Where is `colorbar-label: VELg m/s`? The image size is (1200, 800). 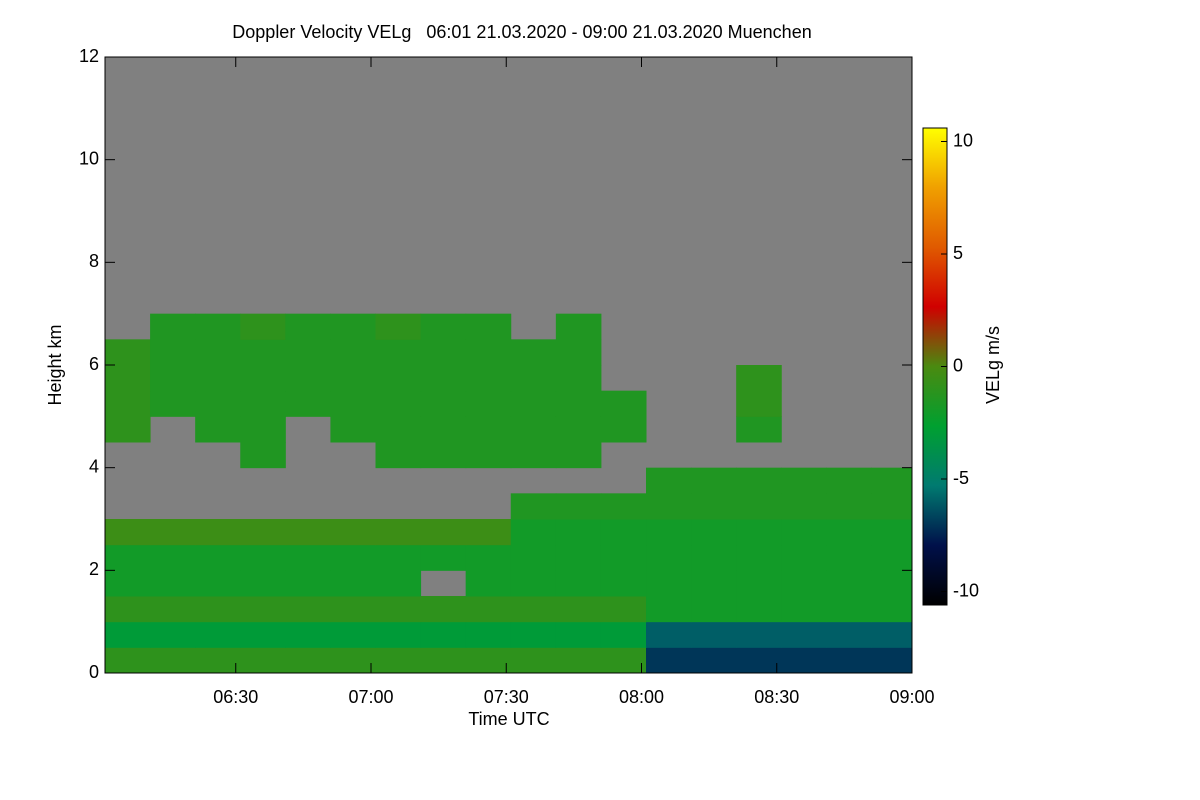 colorbar-label: VELg m/s is located at coordinates (993, 365).